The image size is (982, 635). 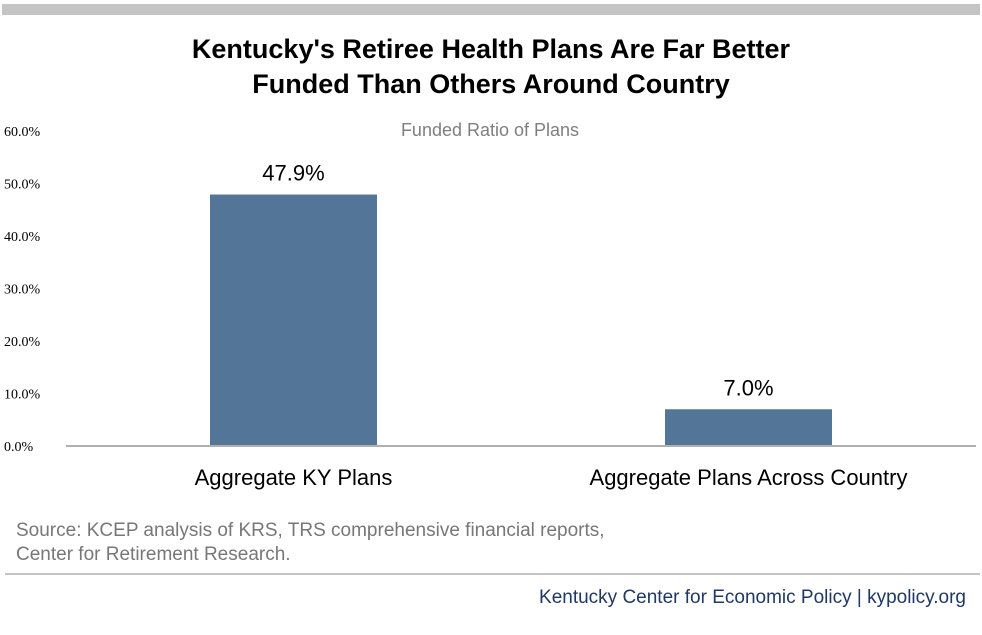 I want to click on chart-title-line-2: Funded Than Others Around Country, so click(x=491, y=84).